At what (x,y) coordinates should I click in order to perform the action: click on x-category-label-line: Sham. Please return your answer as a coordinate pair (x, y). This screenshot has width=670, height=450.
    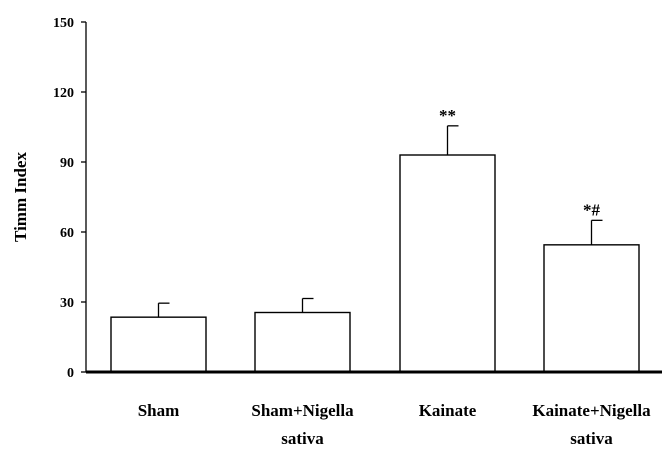
    Looking at the image, I should click on (159, 410).